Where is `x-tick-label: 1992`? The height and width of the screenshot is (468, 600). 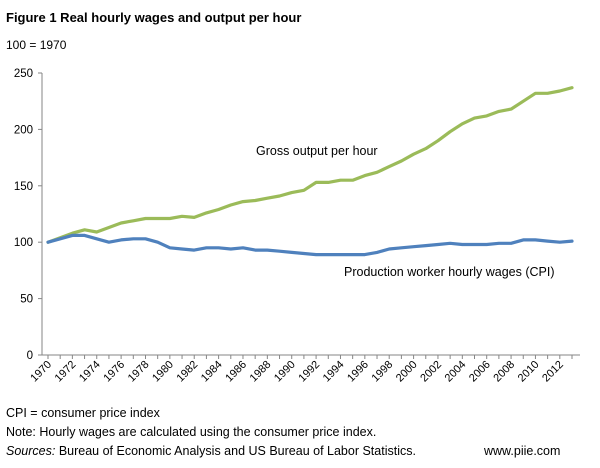
x-tick-label: 1992 is located at coordinates (309, 372).